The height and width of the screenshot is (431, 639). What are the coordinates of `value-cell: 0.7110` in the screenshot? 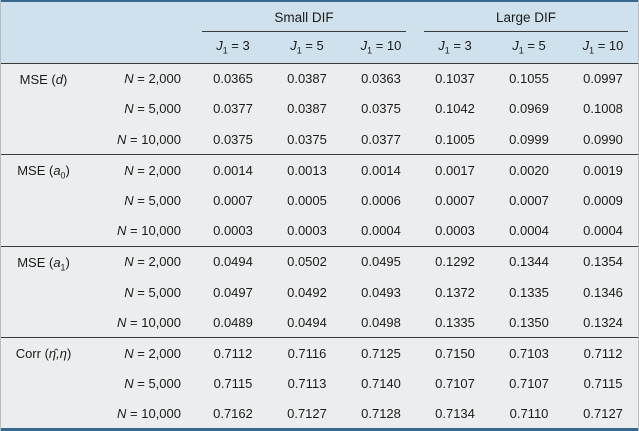 It's located at (529, 414).